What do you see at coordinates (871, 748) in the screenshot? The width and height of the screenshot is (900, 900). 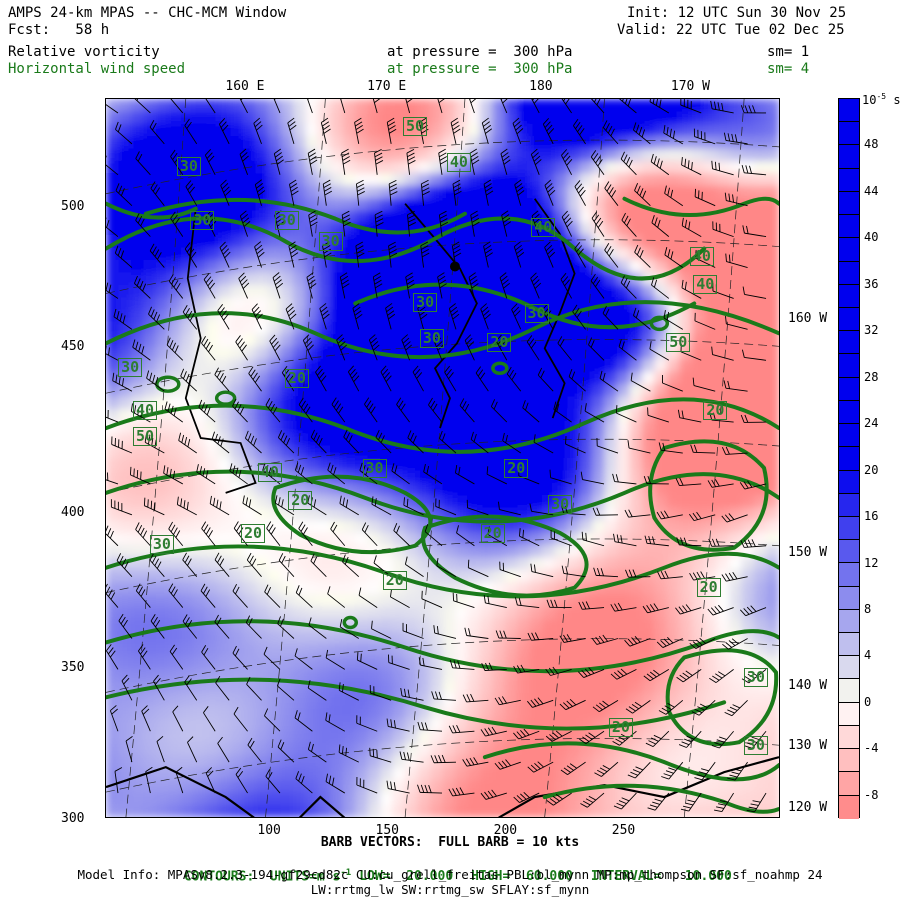 I see `colorbar-tick-label: -4` at bounding box center [871, 748].